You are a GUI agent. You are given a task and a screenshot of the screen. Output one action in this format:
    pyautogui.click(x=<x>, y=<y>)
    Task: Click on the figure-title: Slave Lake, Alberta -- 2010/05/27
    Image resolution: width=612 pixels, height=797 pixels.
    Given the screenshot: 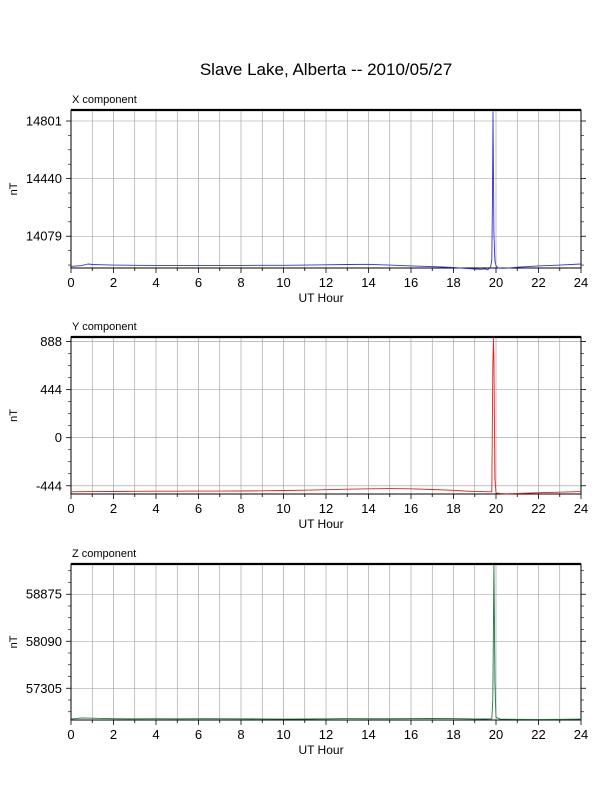 What is the action you would take?
    pyautogui.click(x=326, y=69)
    